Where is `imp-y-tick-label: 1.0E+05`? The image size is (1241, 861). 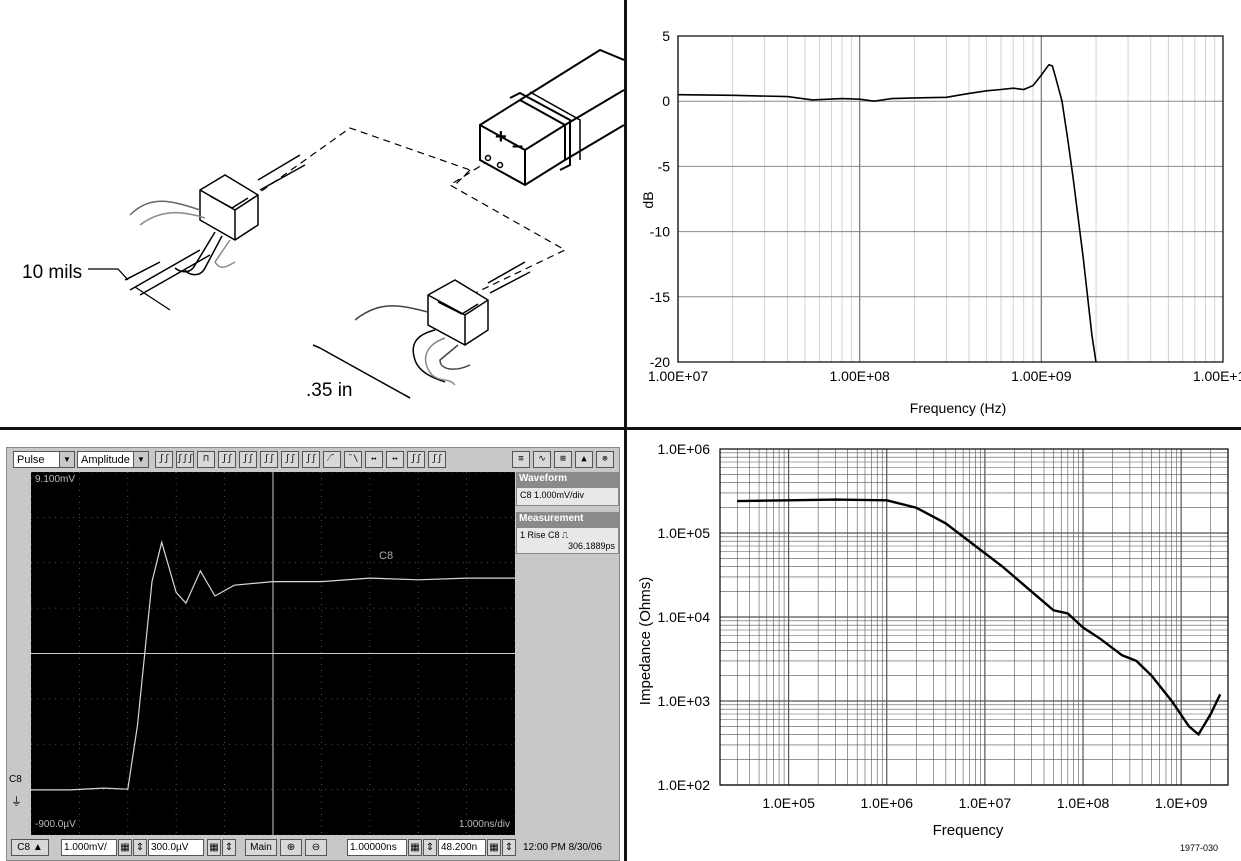 imp-y-tick-label: 1.0E+05 is located at coordinates (683, 533).